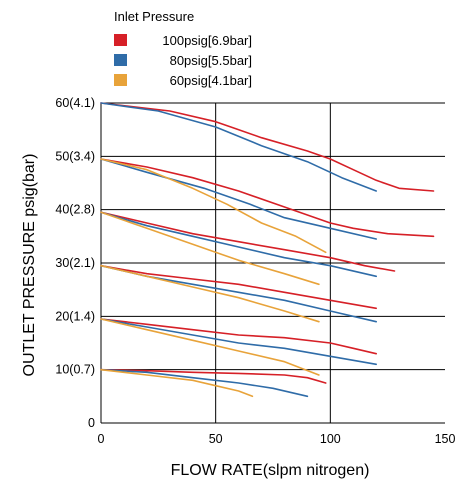 Image resolution: width=467 pixels, height=484 pixels. What do you see at coordinates (211, 60) in the screenshot?
I see `legend-label: 80psig[5.5bar]` at bounding box center [211, 60].